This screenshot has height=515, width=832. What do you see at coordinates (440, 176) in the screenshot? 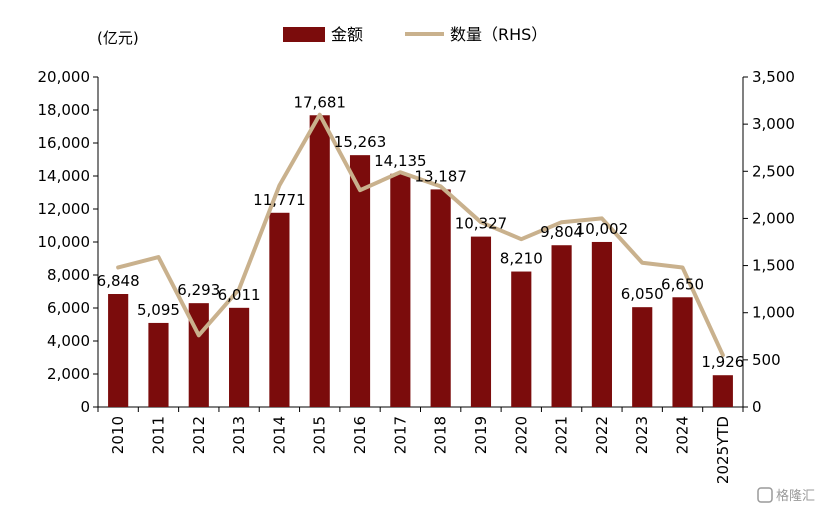
I see `bar-data-label: 13,187` at bounding box center [440, 176].